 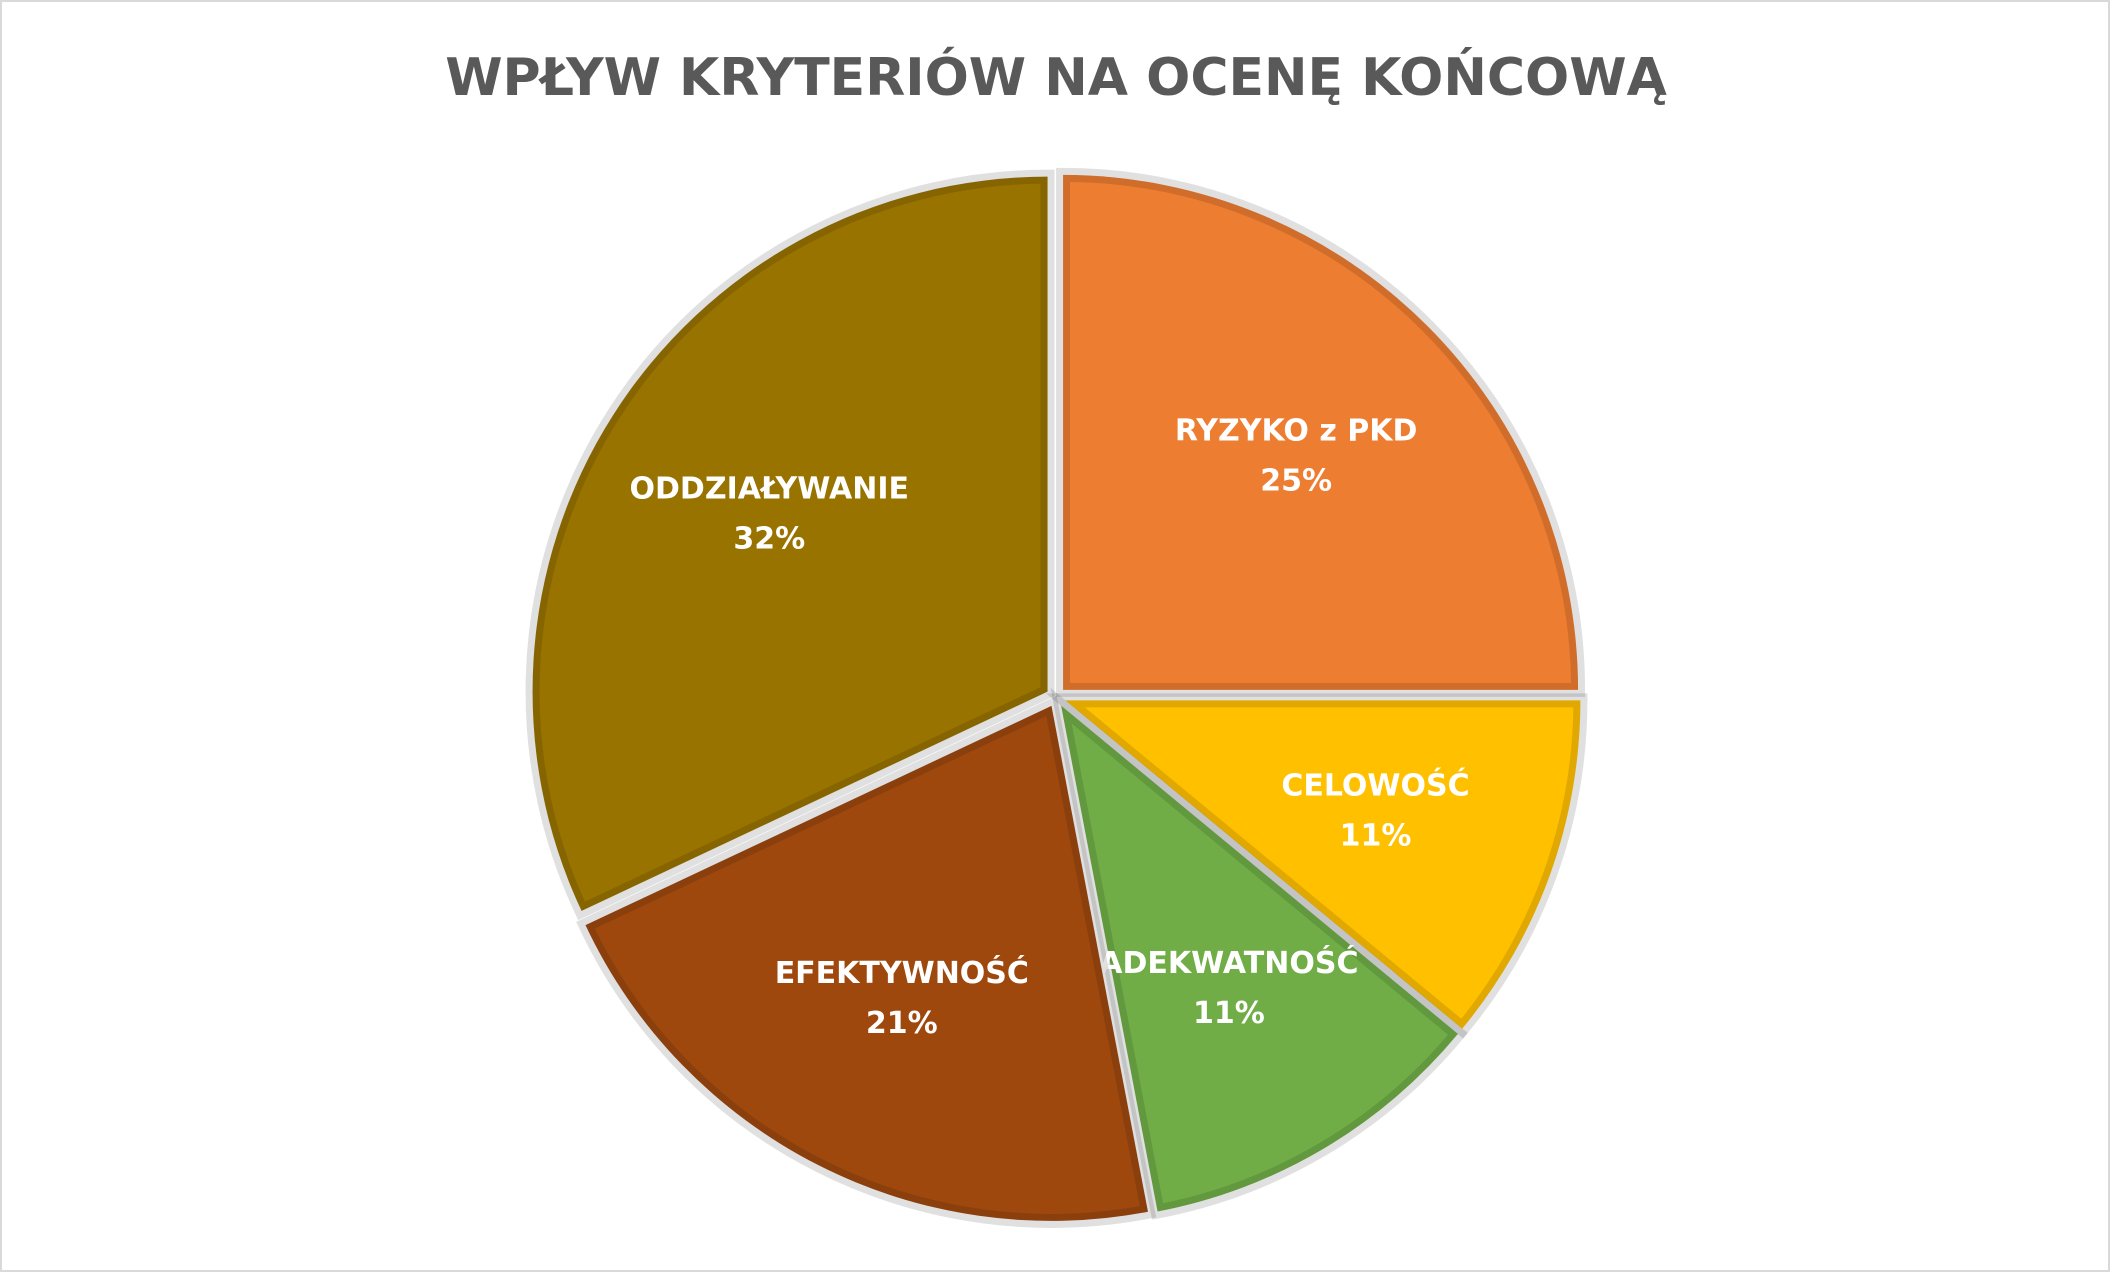 What do you see at coordinates (1056, 77) in the screenshot?
I see `chart-title: WPŁYW KRYTERIÓW NA OCENĘ KOŃCOWĄ` at bounding box center [1056, 77].